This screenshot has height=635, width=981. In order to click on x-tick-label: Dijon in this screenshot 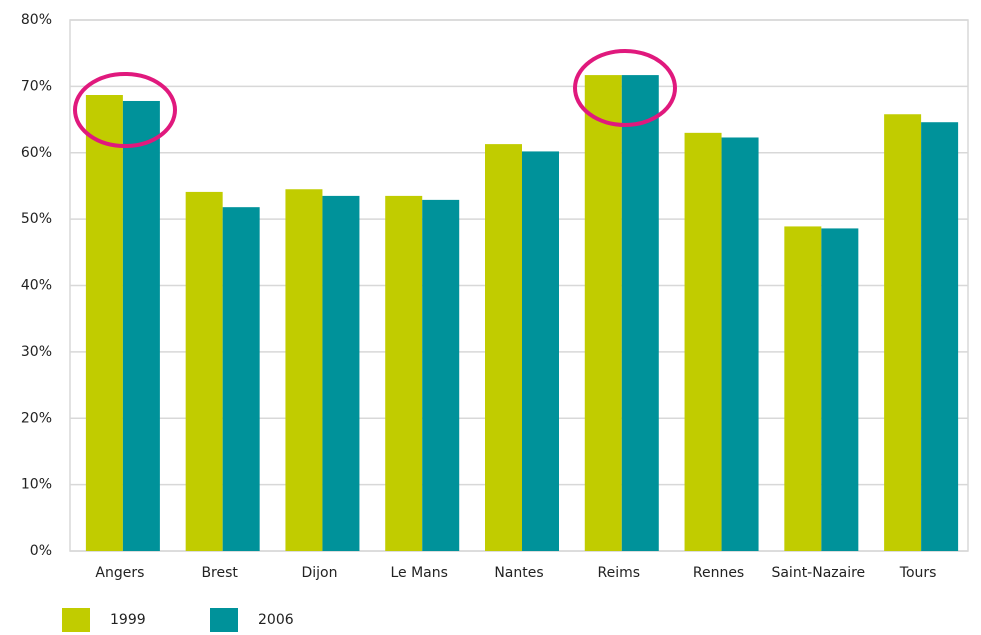, I will do `click(319, 573)`.